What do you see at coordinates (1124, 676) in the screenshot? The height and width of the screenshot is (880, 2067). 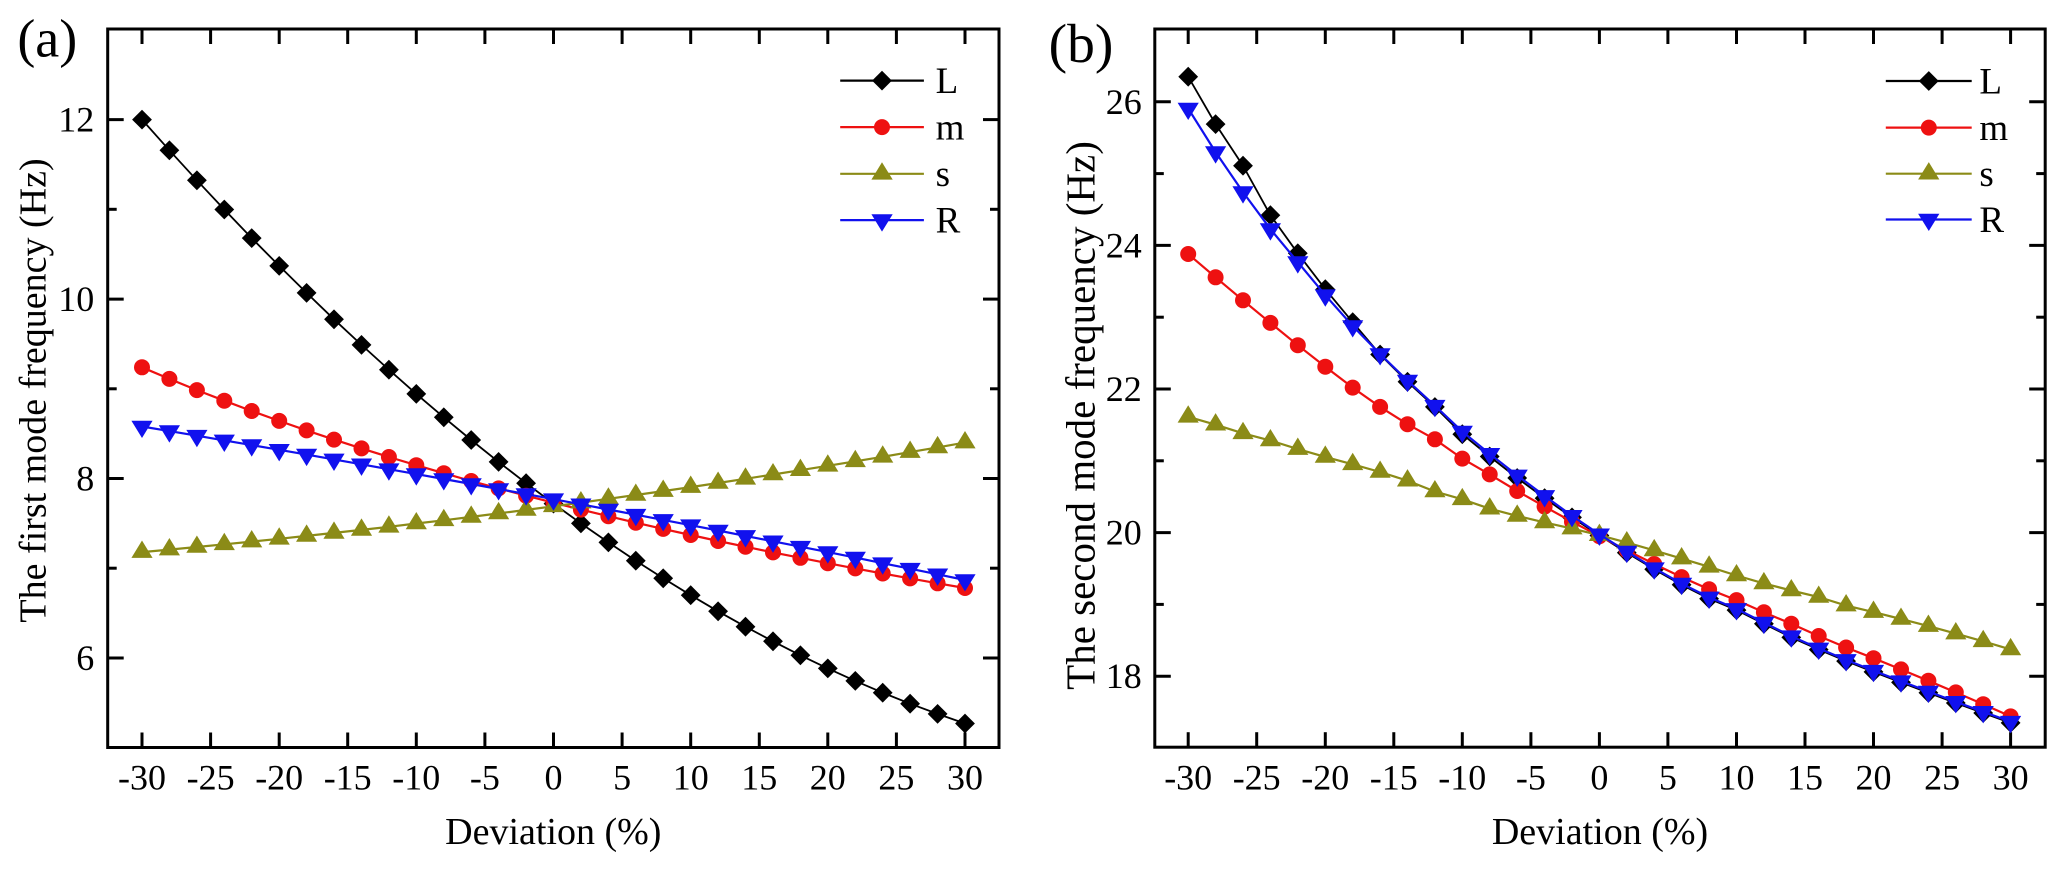 I see `svg-text: 18` at bounding box center [1124, 676].